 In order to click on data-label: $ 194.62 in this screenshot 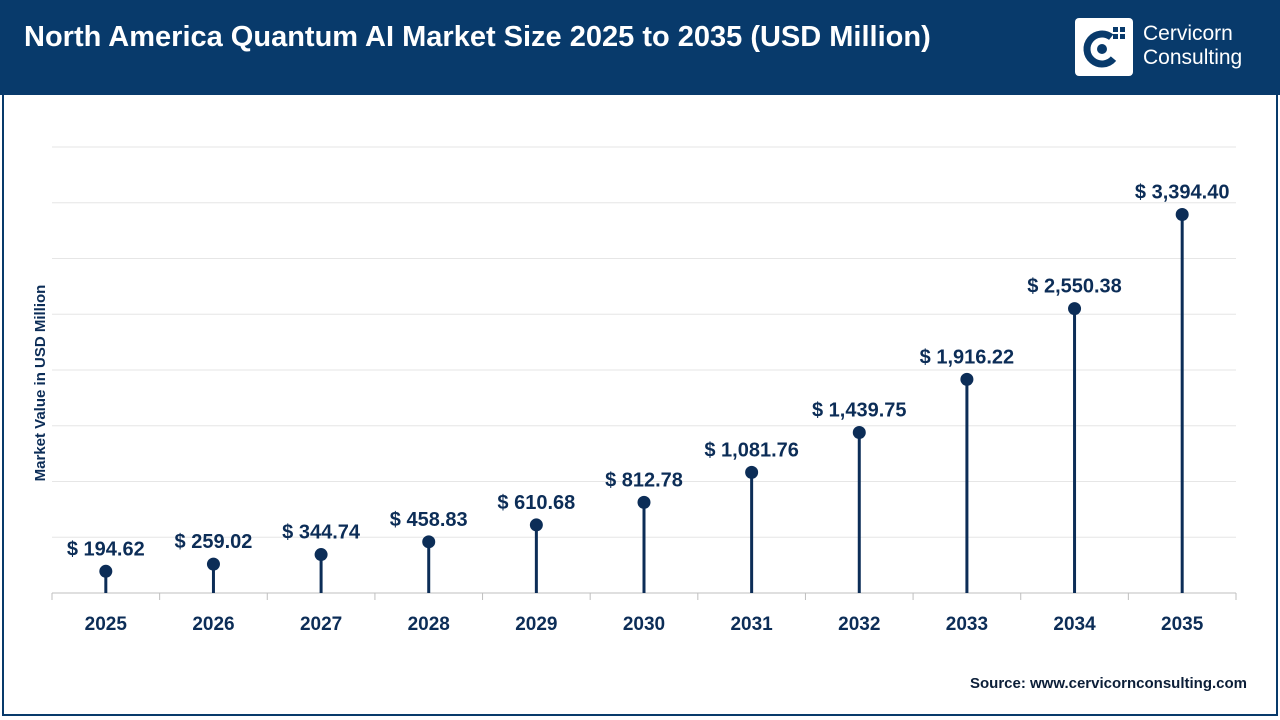, I will do `click(106, 549)`.